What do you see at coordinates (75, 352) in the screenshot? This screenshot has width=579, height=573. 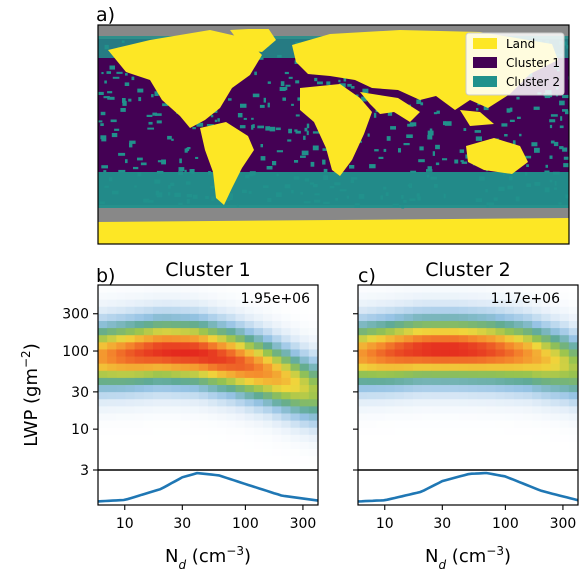 I see `y-tick-label: 100` at bounding box center [75, 352].